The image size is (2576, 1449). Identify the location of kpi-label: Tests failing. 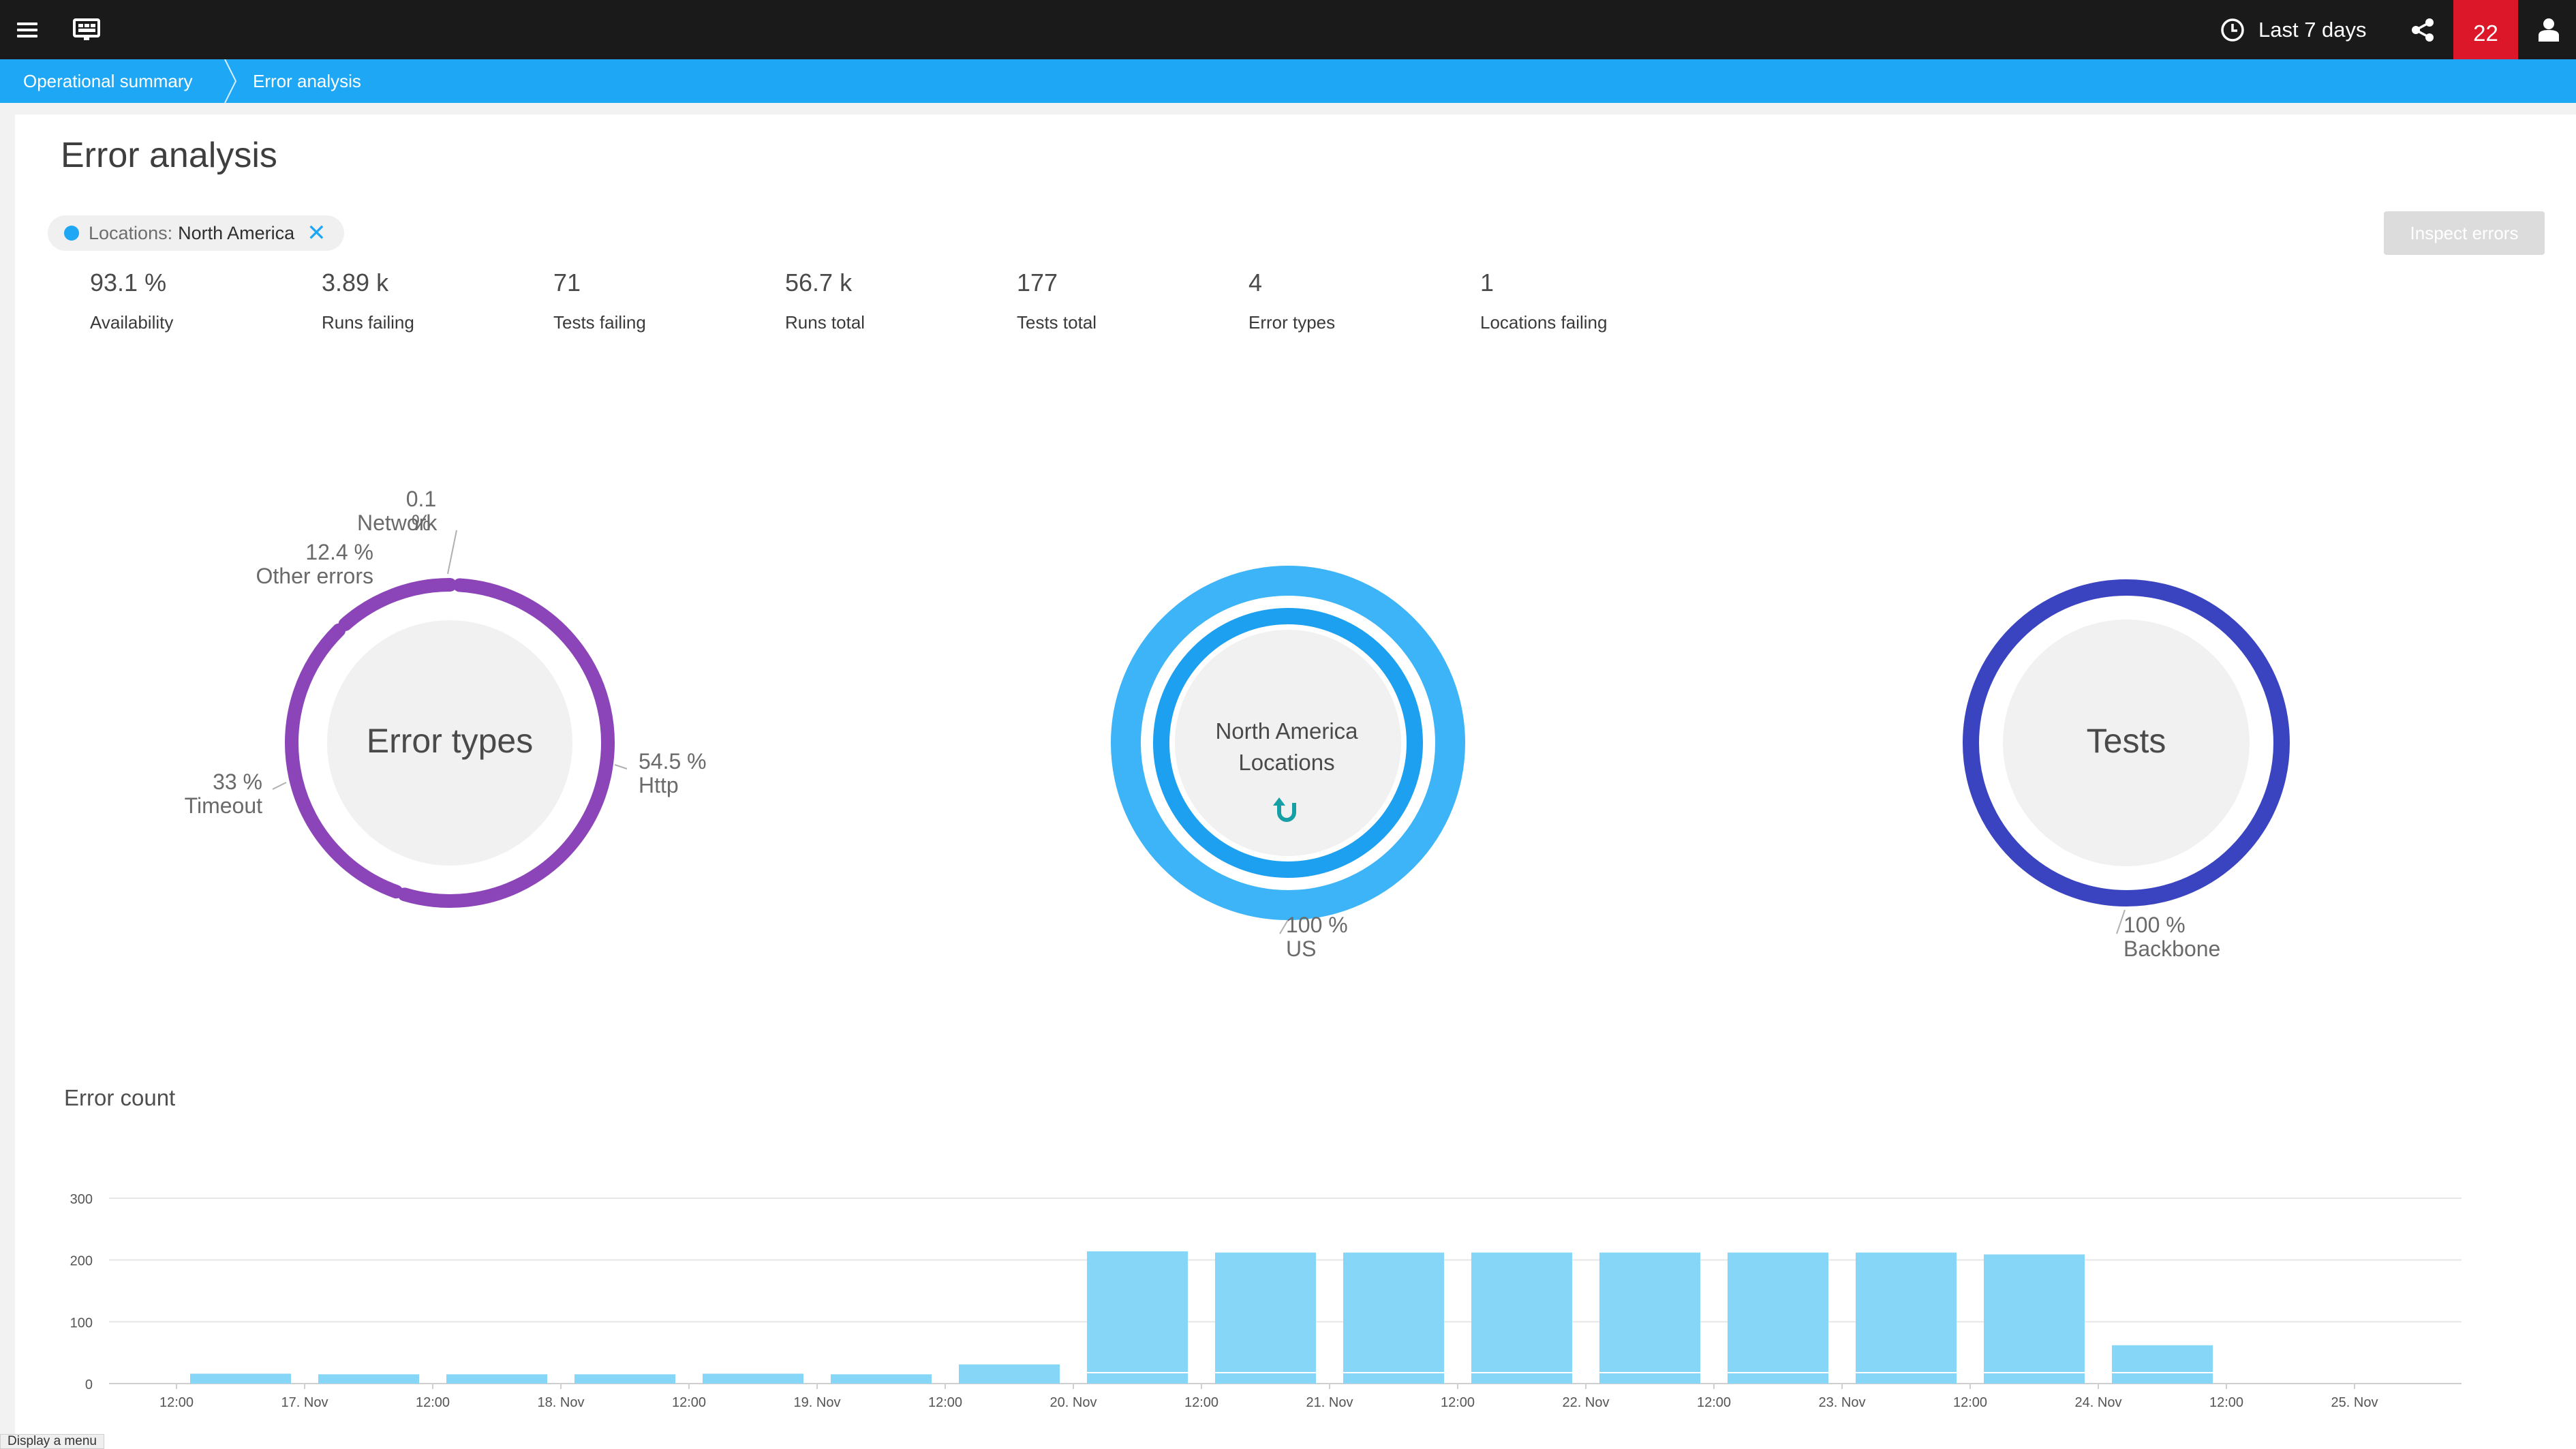
(599, 322).